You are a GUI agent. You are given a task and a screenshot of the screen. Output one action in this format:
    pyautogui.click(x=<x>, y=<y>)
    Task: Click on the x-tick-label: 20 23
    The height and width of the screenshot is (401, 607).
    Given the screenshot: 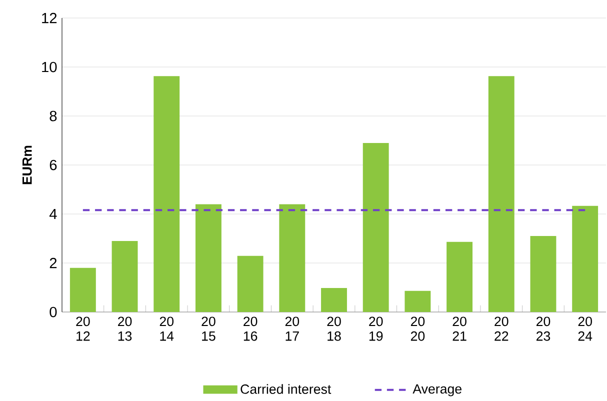 What is the action you would take?
    pyautogui.click(x=543, y=328)
    